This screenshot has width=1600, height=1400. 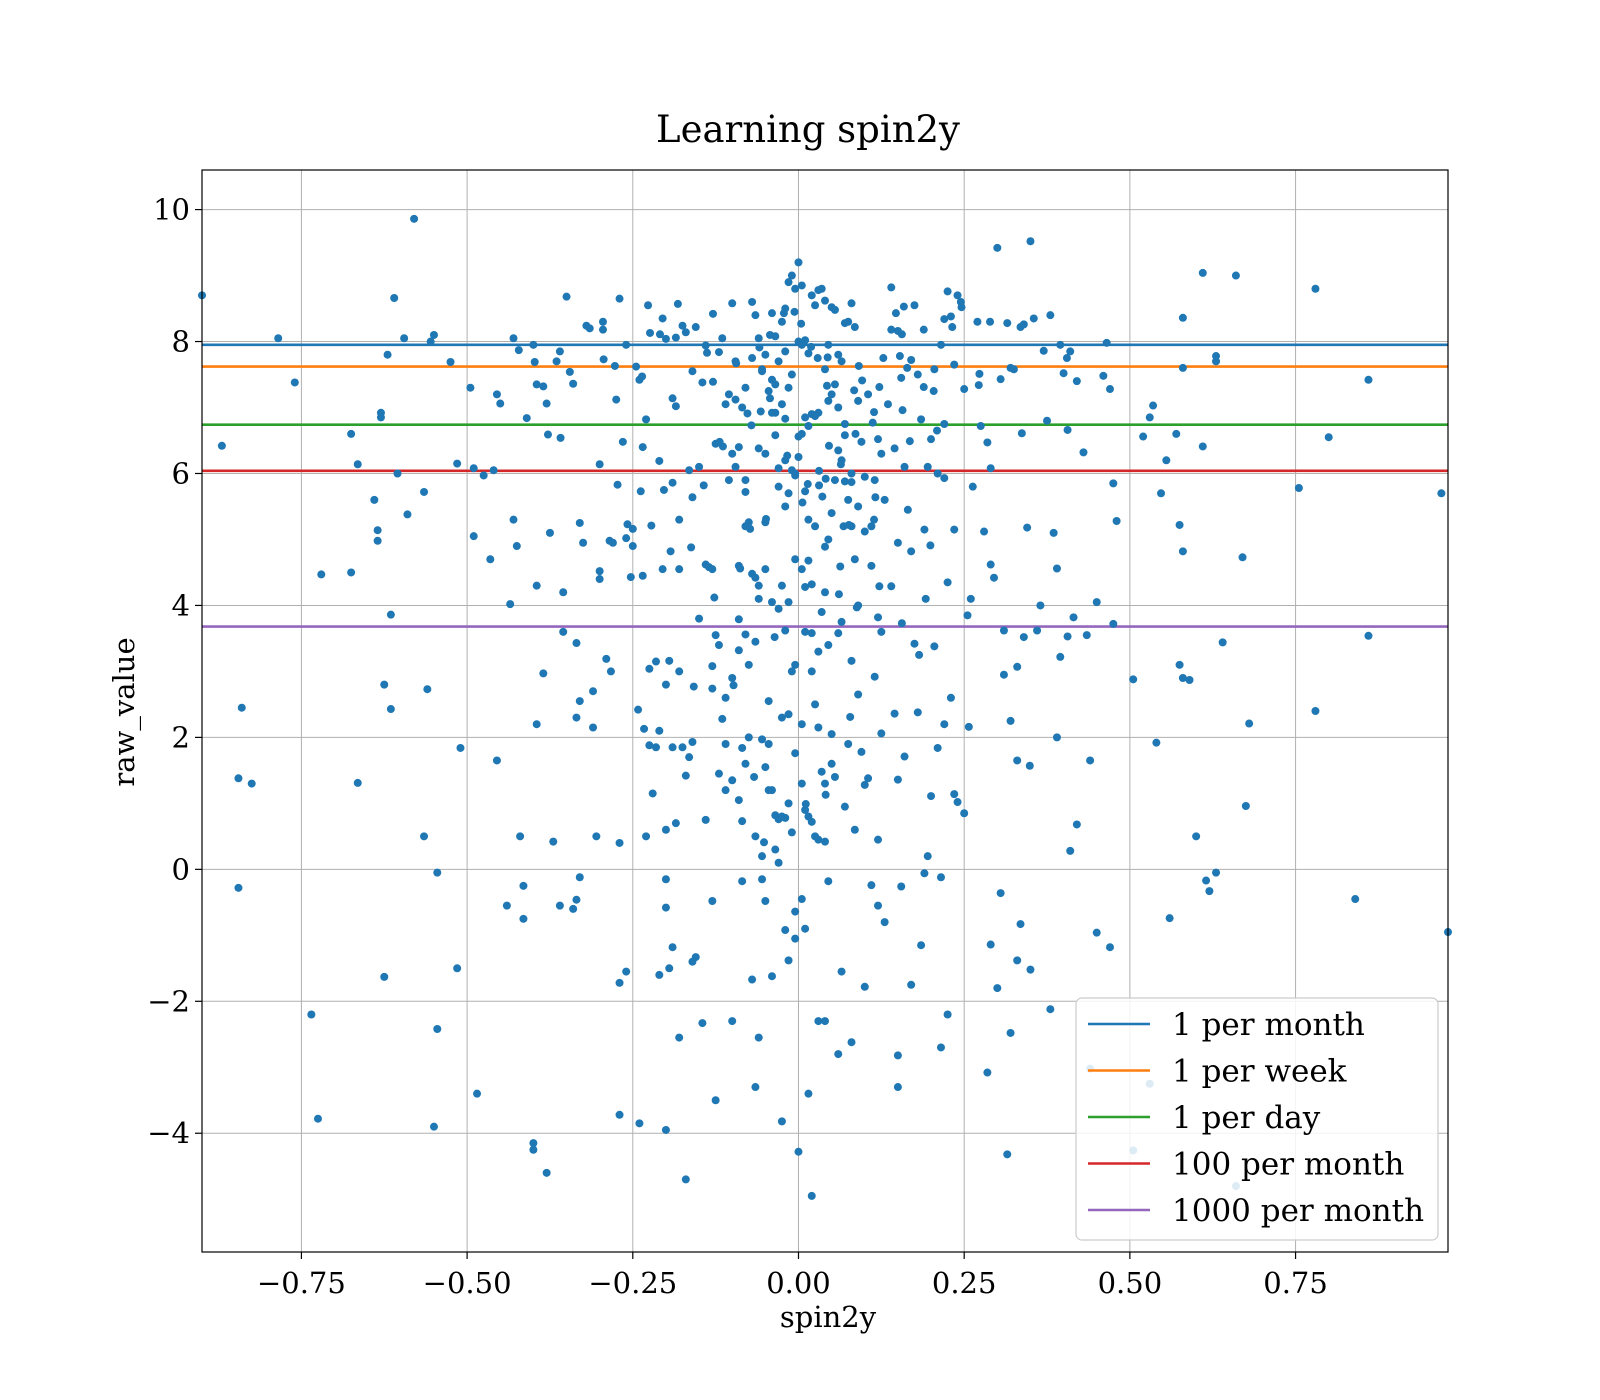 What do you see at coordinates (1298, 1211) in the screenshot?
I see `legend-label: 1000 per month` at bounding box center [1298, 1211].